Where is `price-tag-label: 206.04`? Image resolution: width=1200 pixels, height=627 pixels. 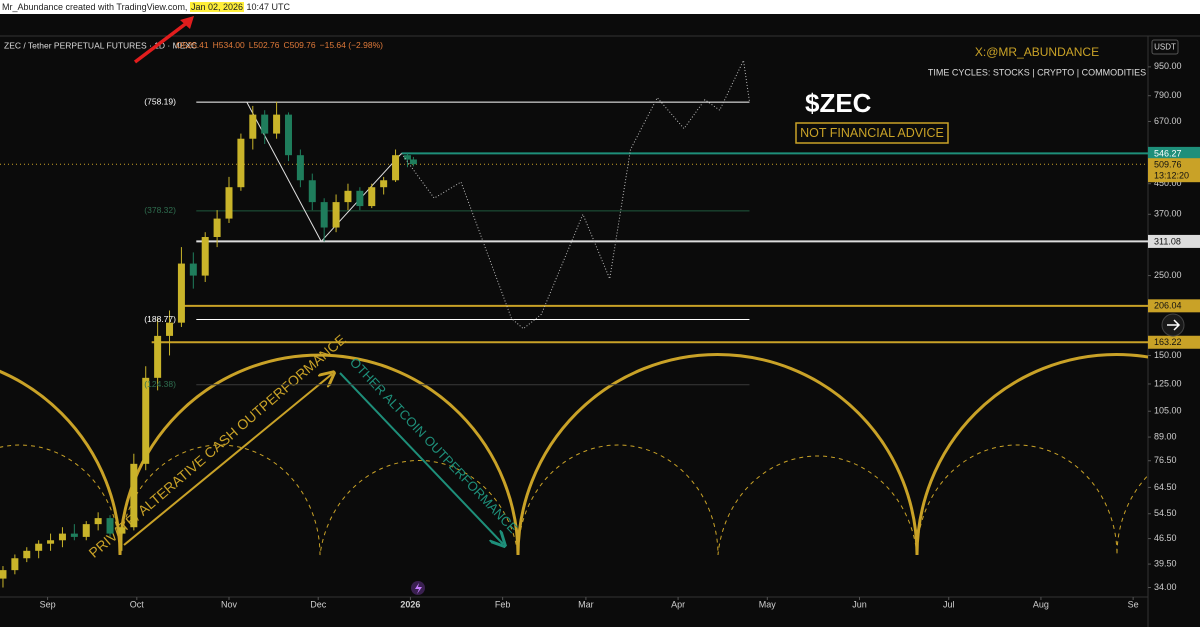 price-tag-label: 206.04 is located at coordinates (1168, 306).